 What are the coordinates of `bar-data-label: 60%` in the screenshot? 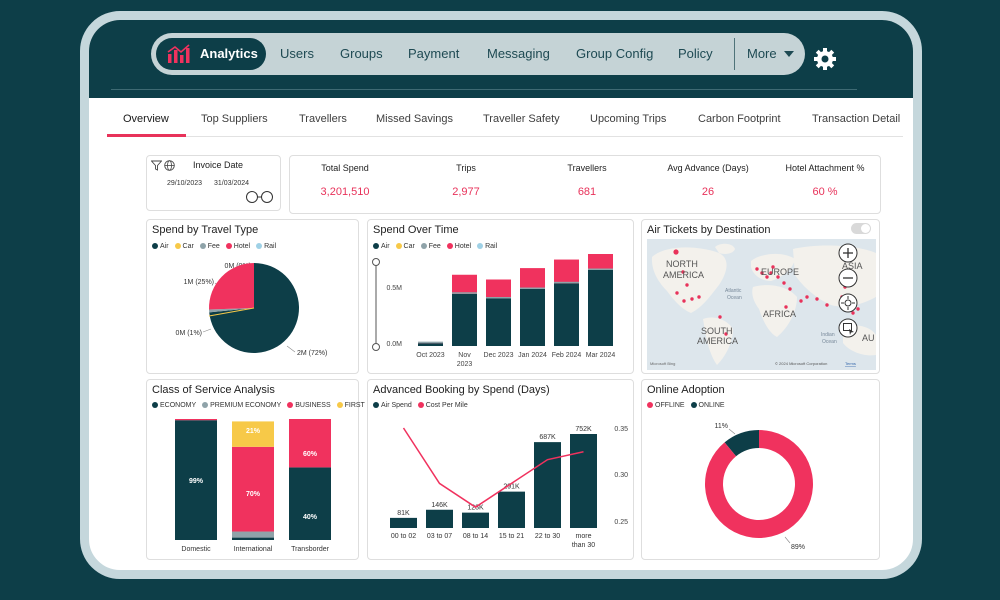 It's located at (310, 454).